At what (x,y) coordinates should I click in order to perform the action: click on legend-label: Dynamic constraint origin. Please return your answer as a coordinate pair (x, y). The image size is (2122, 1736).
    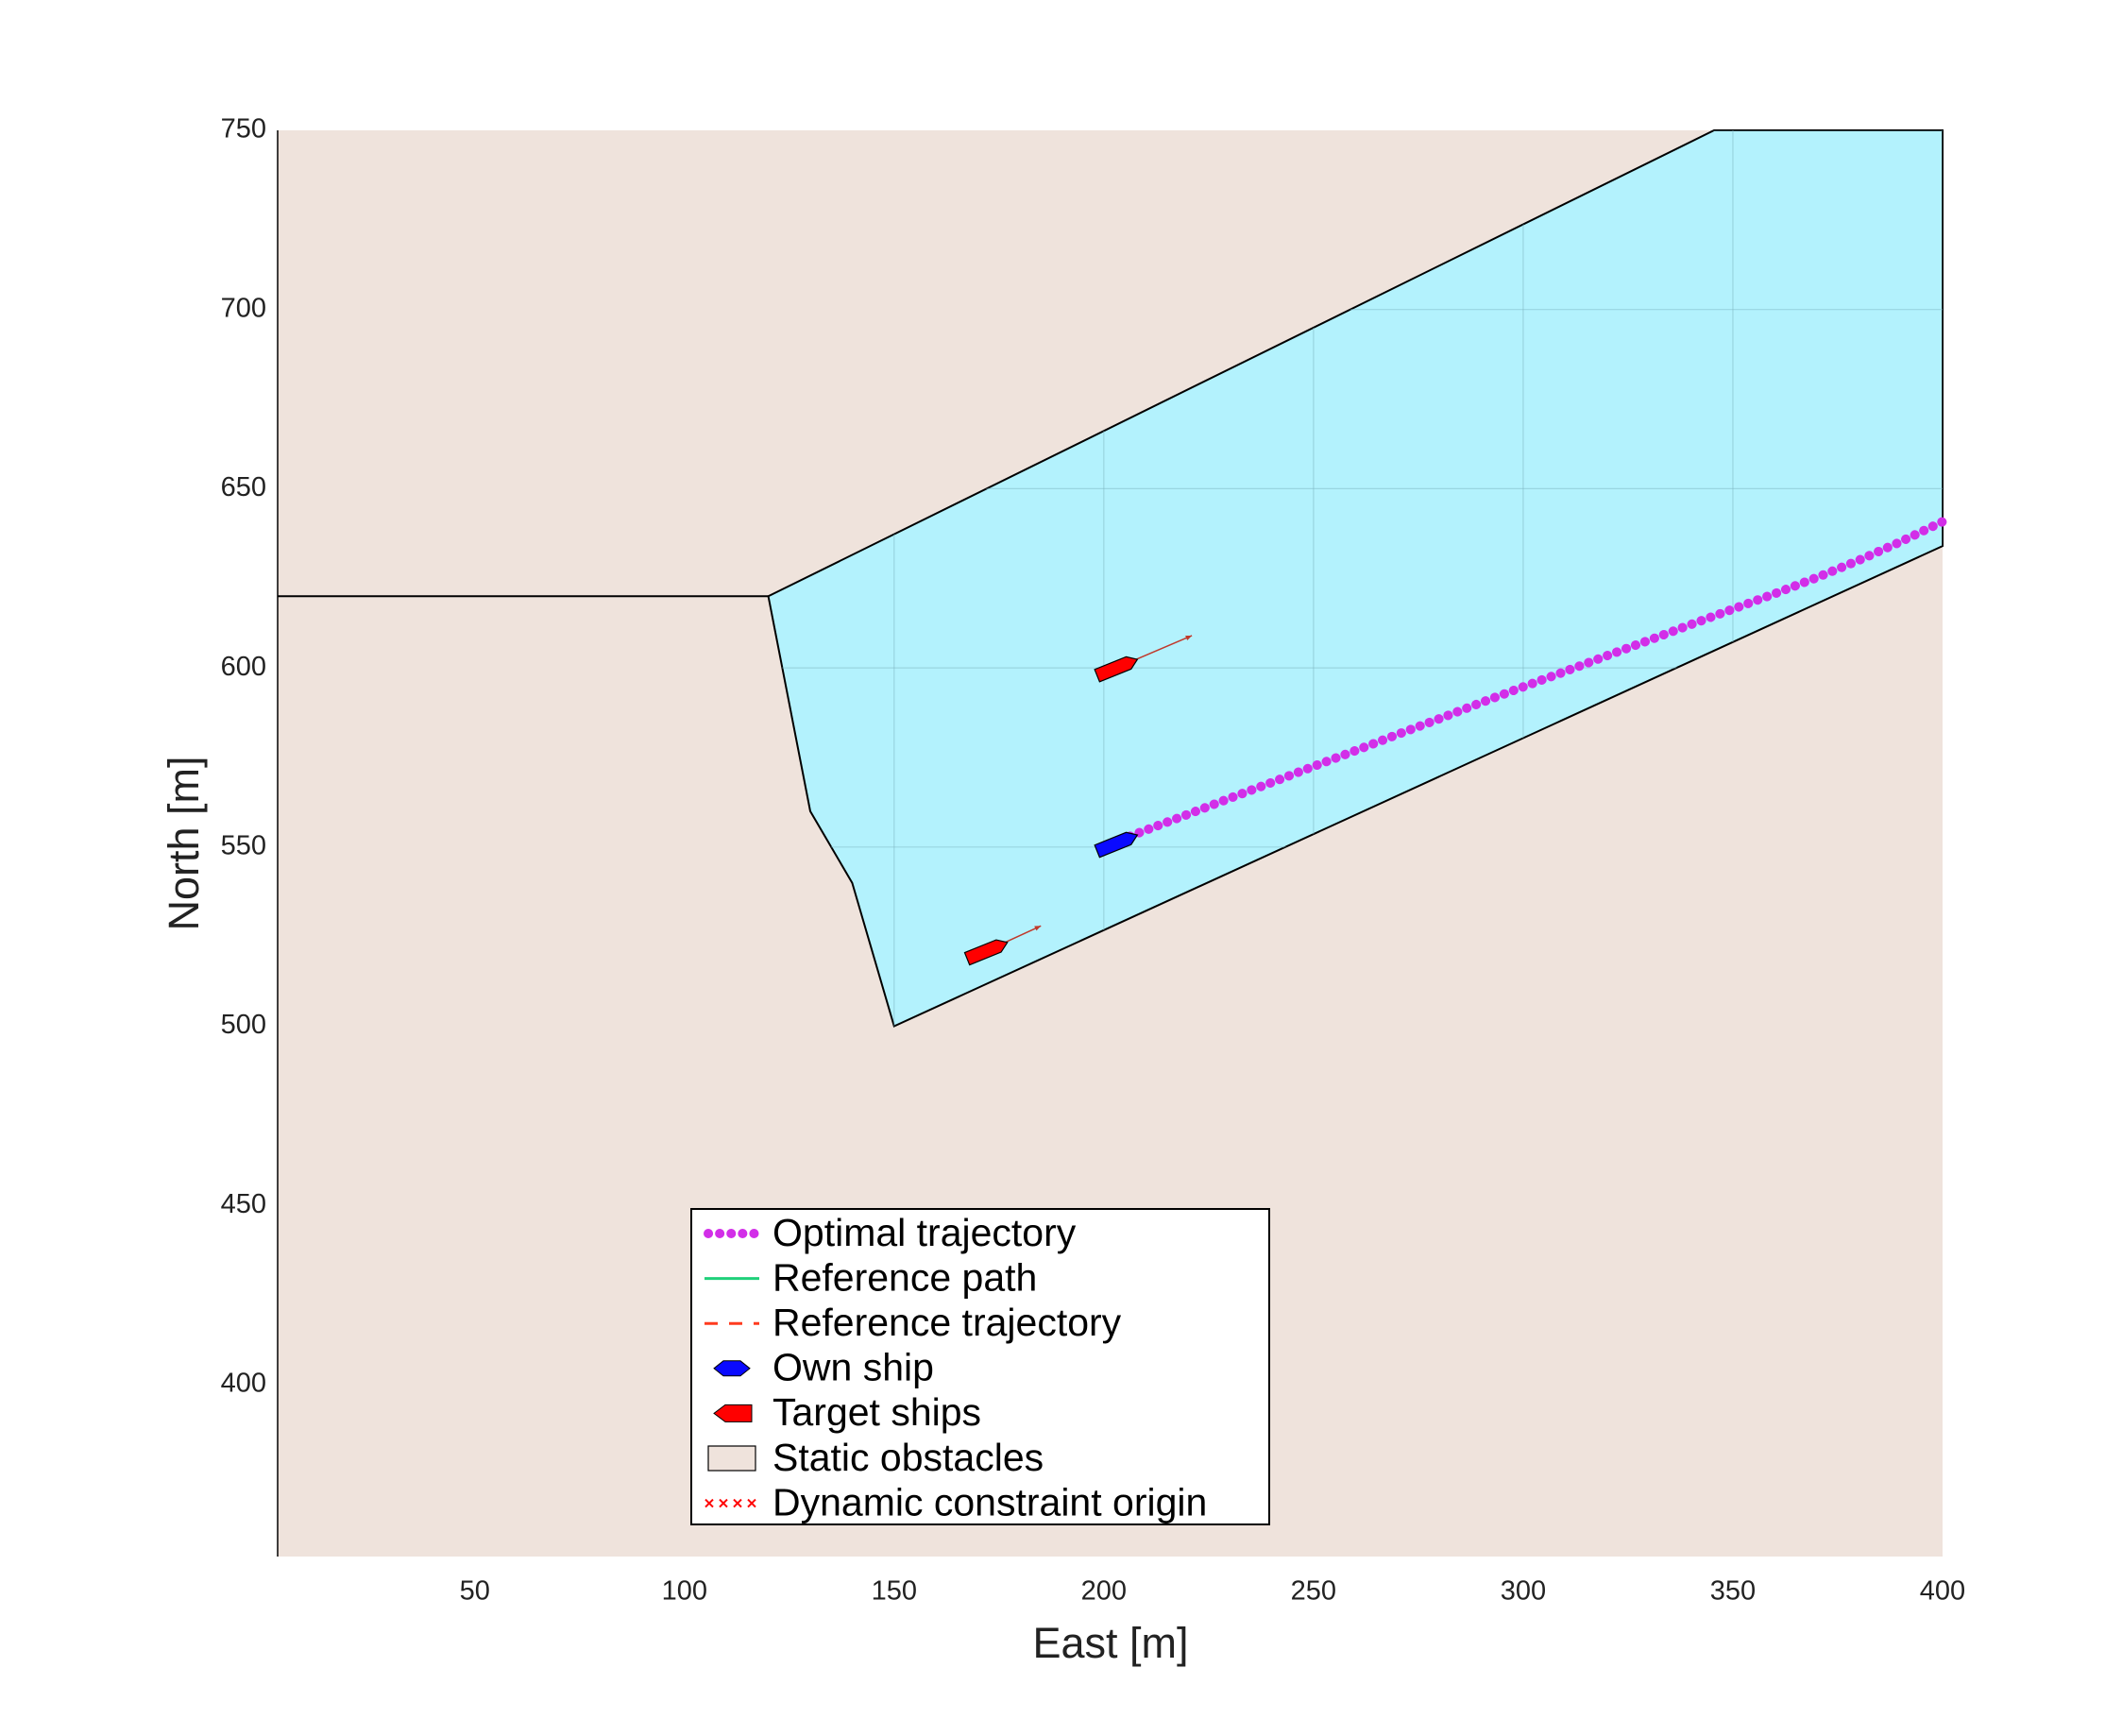
    Looking at the image, I should click on (990, 1501).